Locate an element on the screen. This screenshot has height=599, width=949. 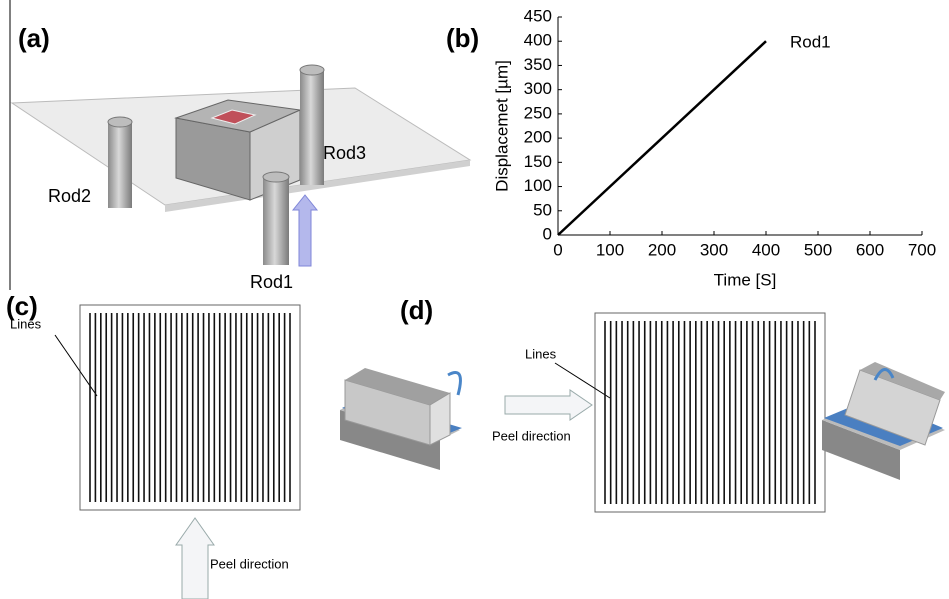
x-axis-title: Time [S] is located at coordinates (745, 279).